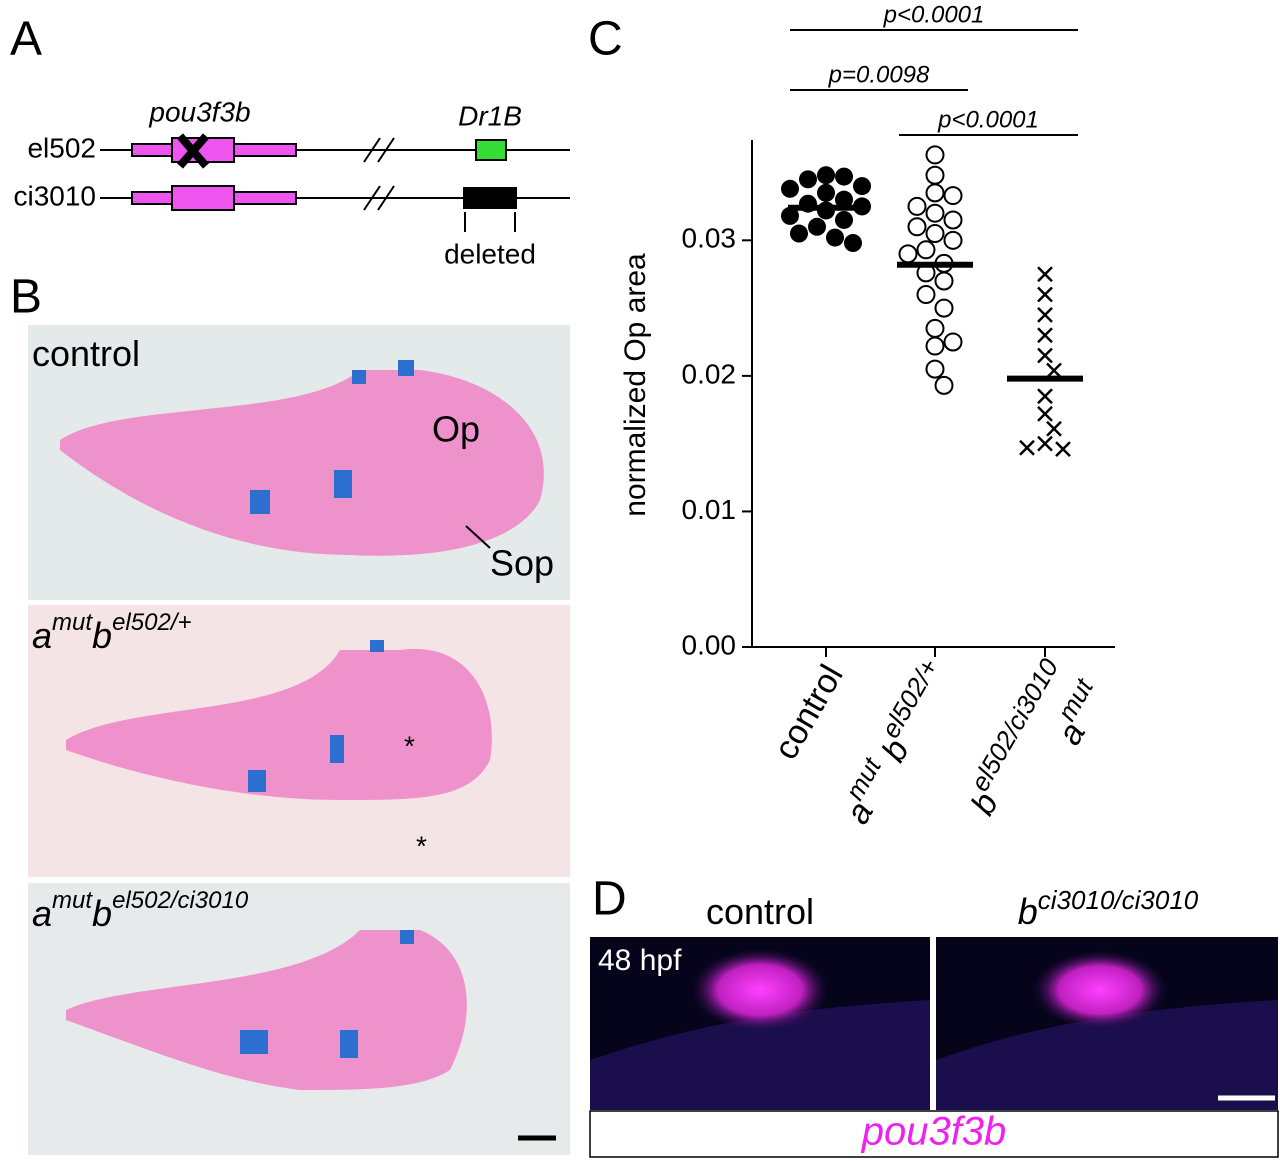 This screenshot has height=1161, width=1280. What do you see at coordinates (26, 39) in the screenshot?
I see `panel-label: A` at bounding box center [26, 39].